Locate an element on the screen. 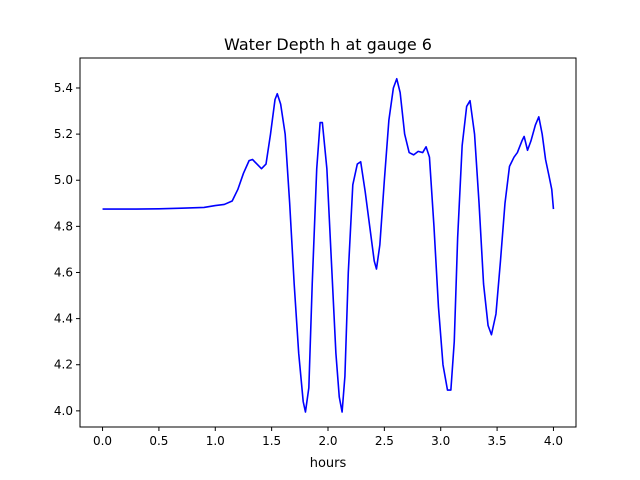 The image size is (640, 480). y-tick-label: 5.4 is located at coordinates (63, 88).